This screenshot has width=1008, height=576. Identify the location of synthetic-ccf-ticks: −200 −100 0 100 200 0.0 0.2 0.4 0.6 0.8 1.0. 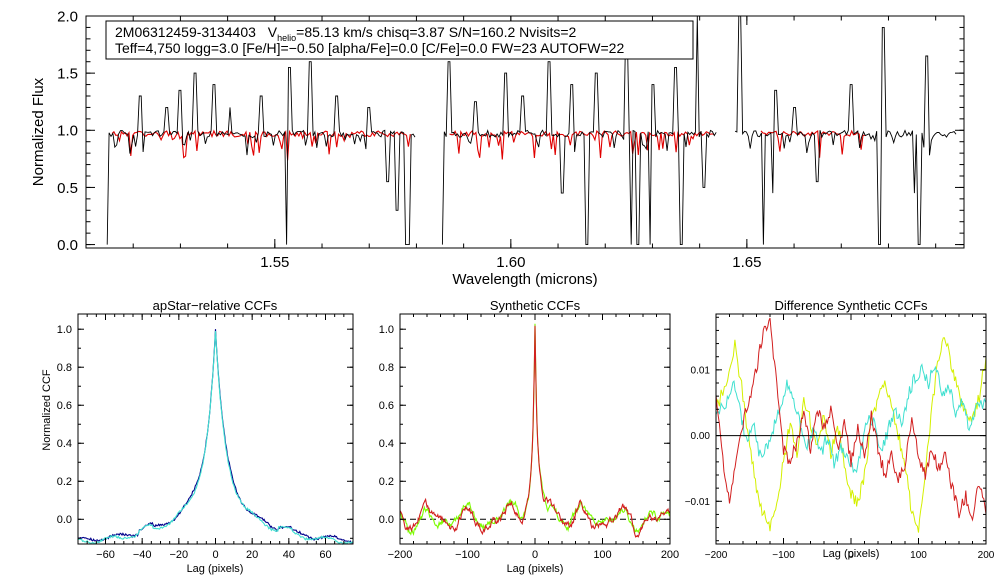
(529, 437).